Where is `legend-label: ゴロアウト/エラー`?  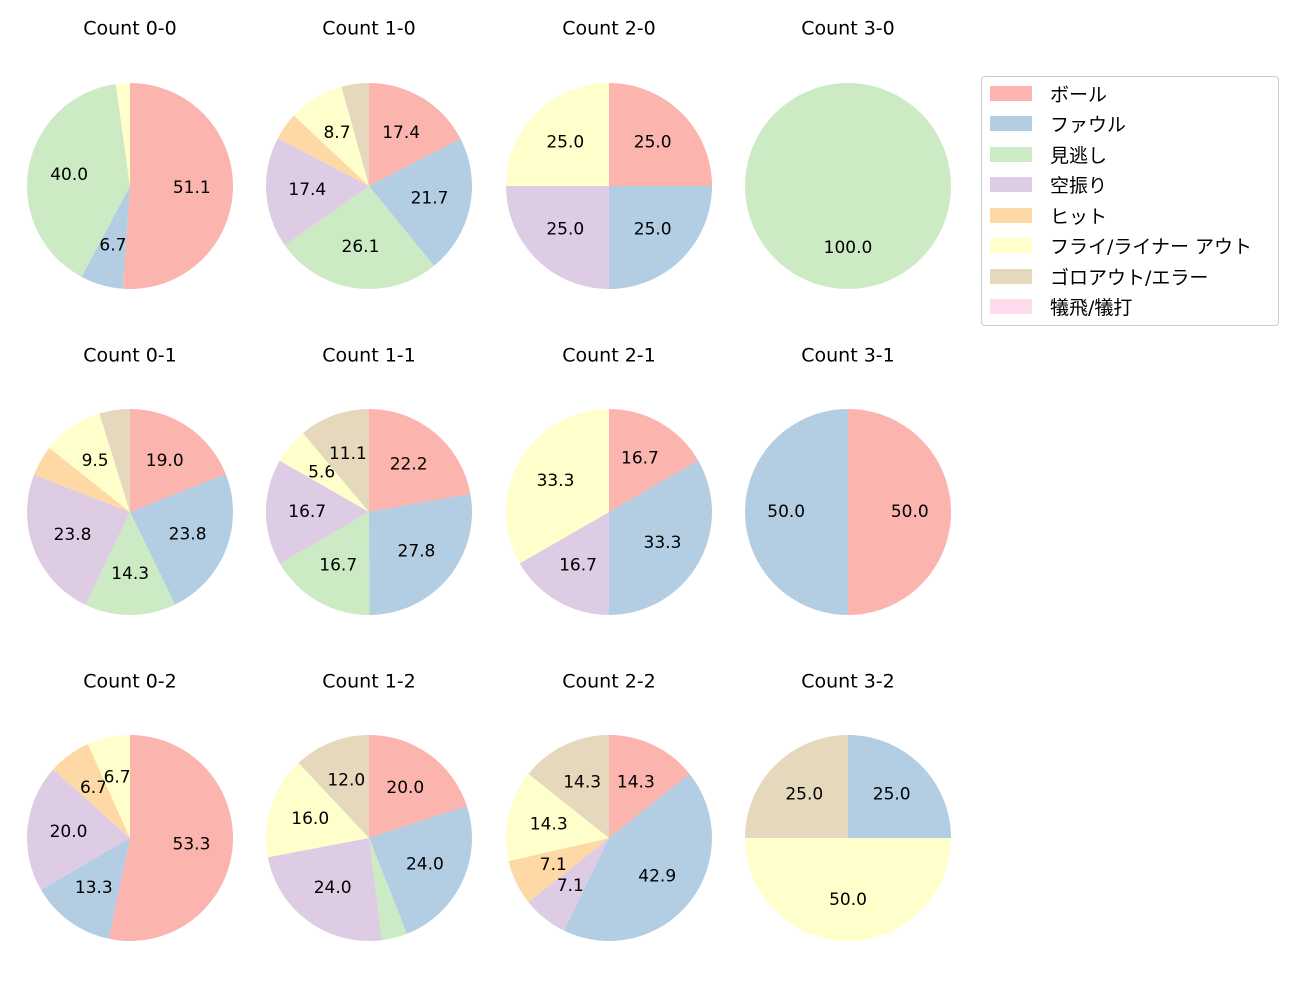 legend-label: ゴロアウト/エラー is located at coordinates (1129, 277).